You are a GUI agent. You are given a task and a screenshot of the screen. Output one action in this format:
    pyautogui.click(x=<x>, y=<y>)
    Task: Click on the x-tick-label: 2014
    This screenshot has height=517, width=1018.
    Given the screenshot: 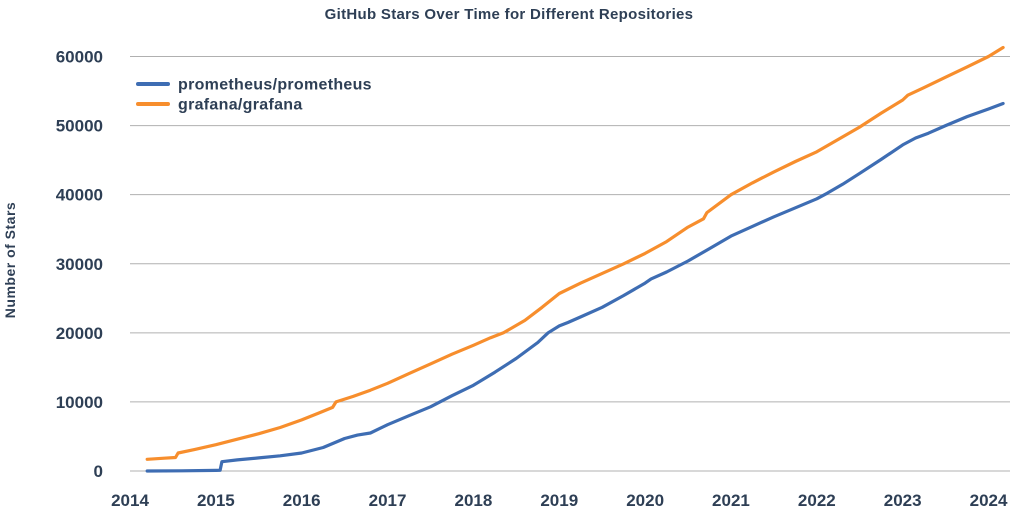 What is the action you would take?
    pyautogui.click(x=130, y=500)
    